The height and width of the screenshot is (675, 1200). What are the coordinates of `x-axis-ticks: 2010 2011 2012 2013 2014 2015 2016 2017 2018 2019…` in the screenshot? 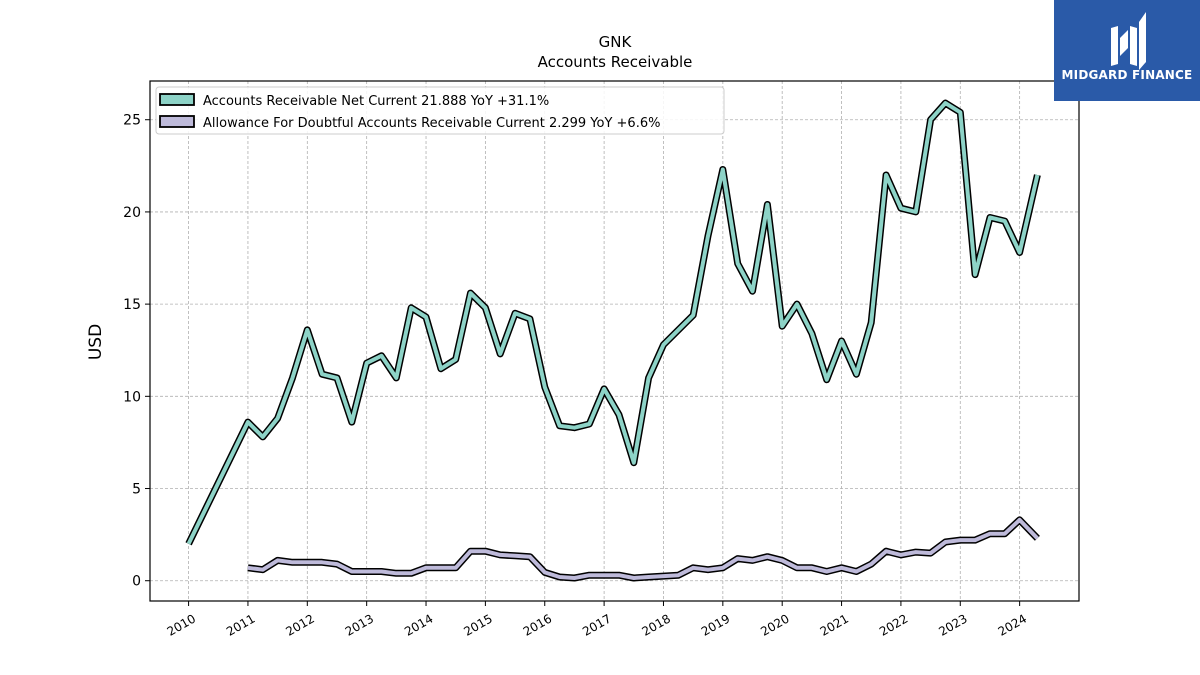 It's located at (597, 620).